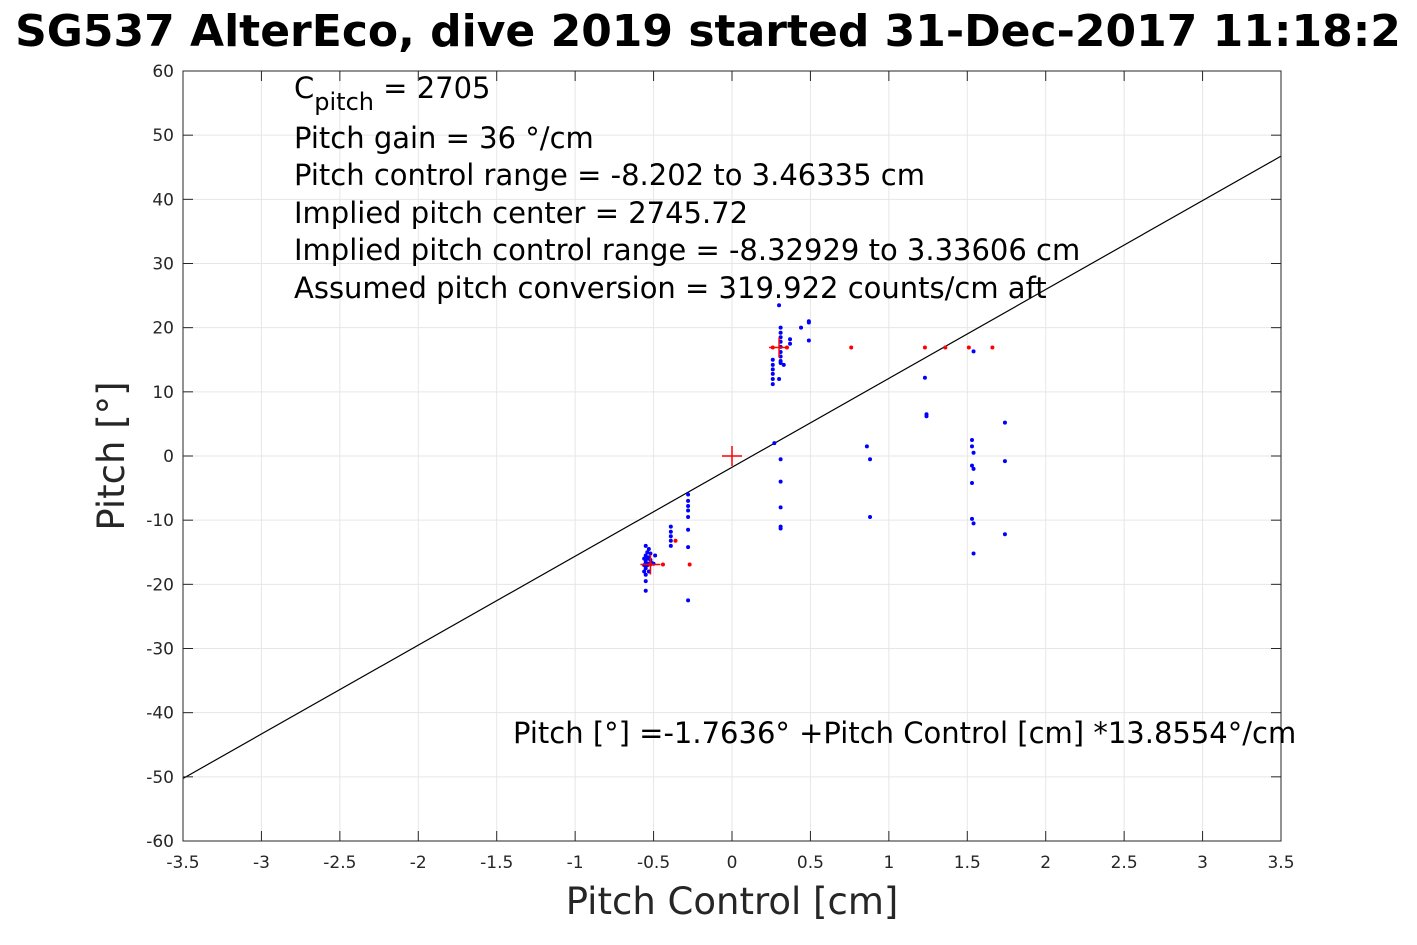  What do you see at coordinates (732, 863) in the screenshot?
I see `x-tick-label: 0` at bounding box center [732, 863].